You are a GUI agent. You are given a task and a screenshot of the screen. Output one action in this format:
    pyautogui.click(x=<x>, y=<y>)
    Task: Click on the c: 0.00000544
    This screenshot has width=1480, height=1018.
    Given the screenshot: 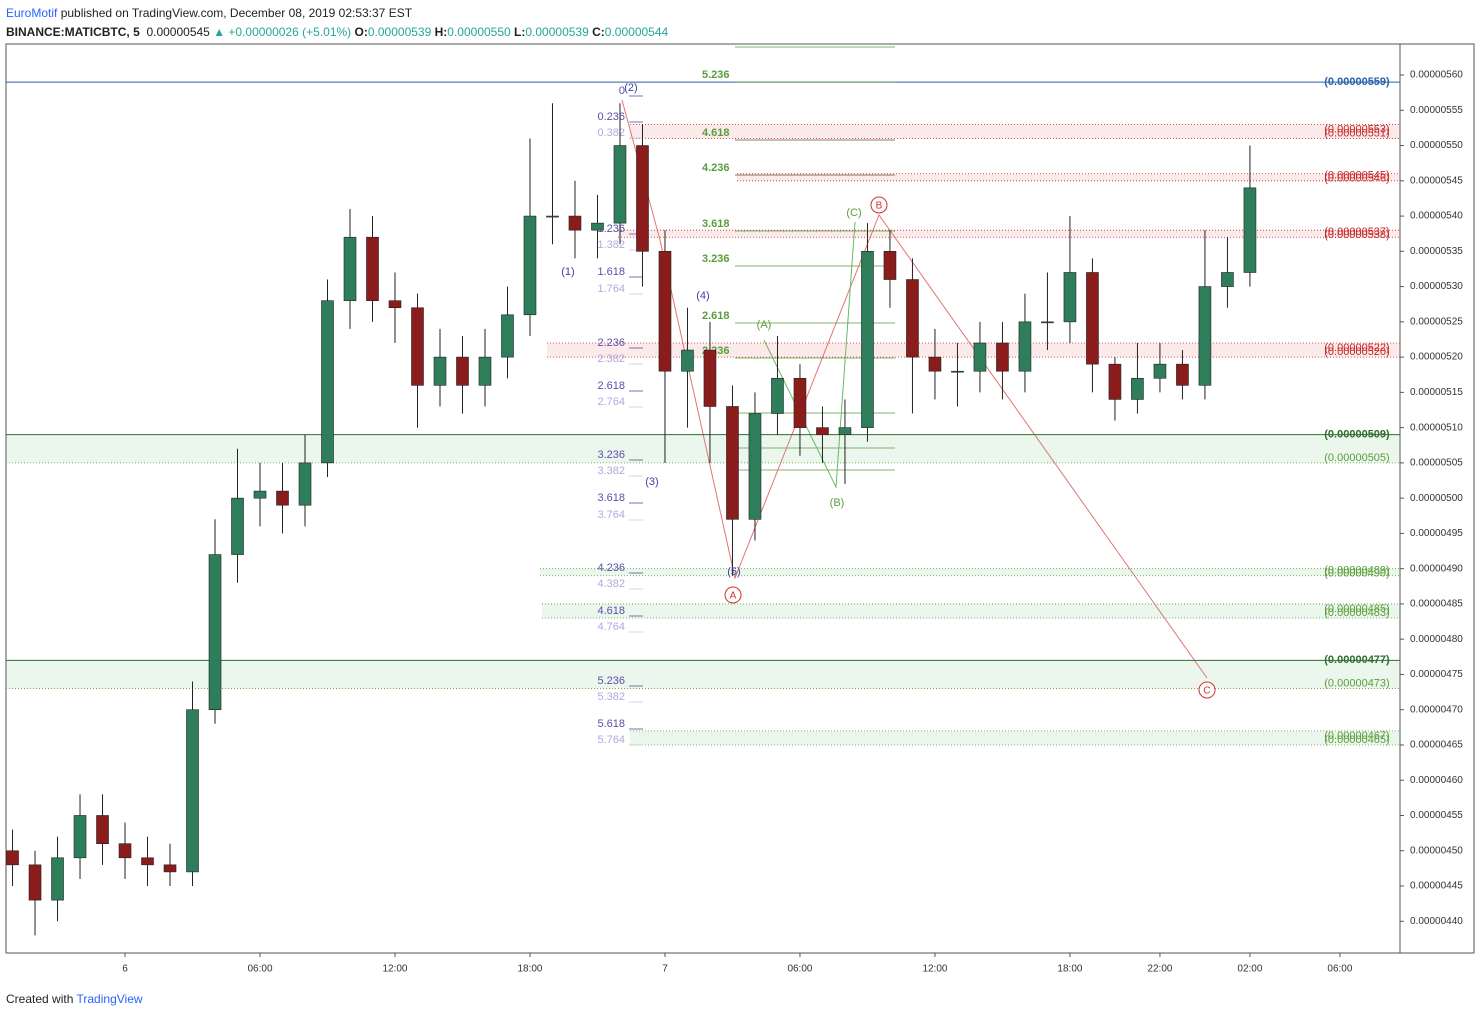 What is the action you would take?
    pyautogui.click(x=636, y=32)
    